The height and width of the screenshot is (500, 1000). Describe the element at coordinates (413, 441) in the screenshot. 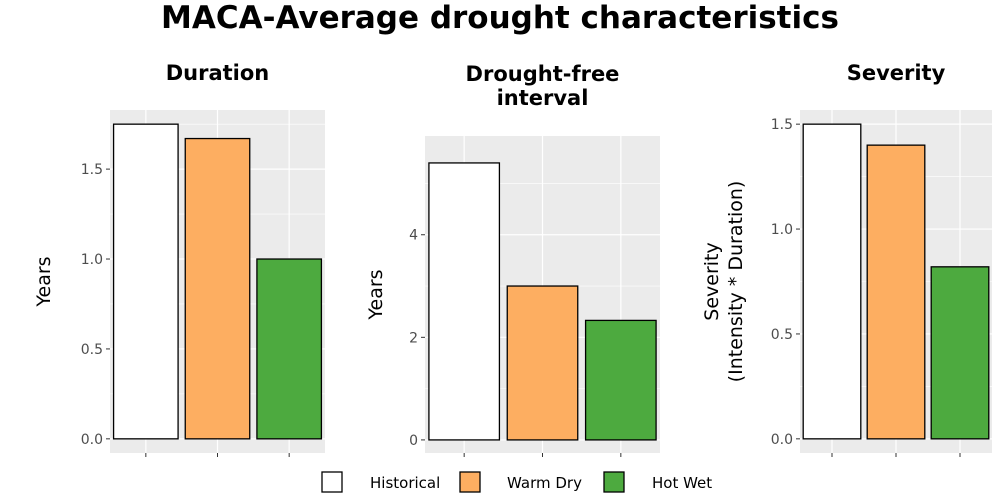

I see `y-tick-label: 0` at that location.